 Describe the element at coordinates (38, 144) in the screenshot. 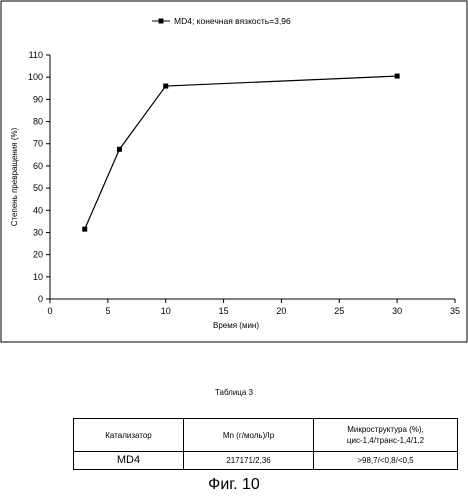

I see `y-tick-label: 70` at that location.